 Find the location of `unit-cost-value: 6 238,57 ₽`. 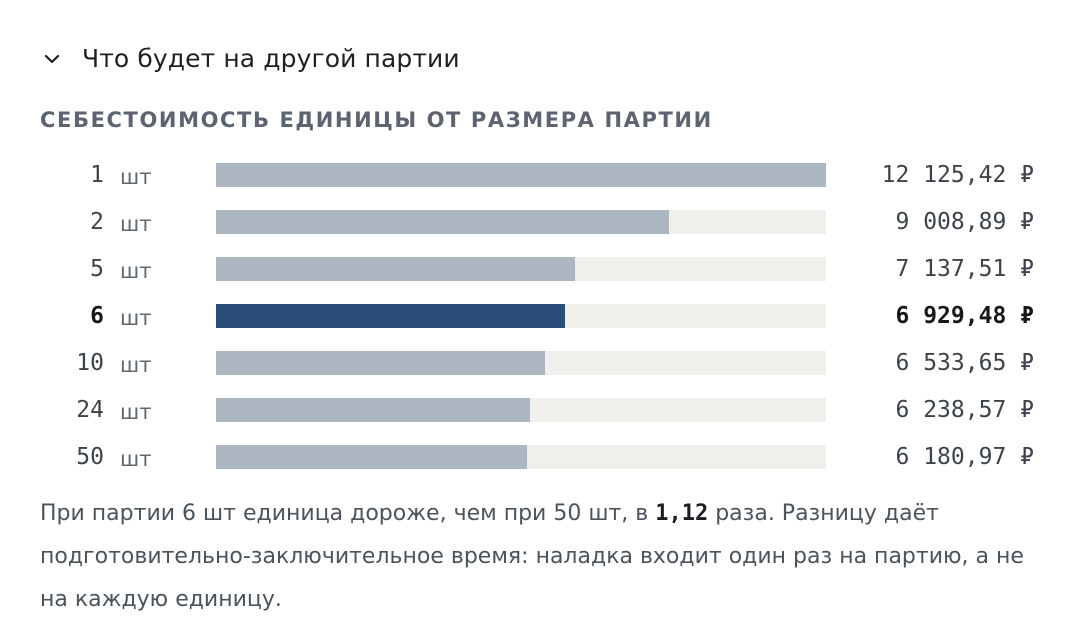

unit-cost-value: 6 238,57 ₽ is located at coordinates (964, 410).